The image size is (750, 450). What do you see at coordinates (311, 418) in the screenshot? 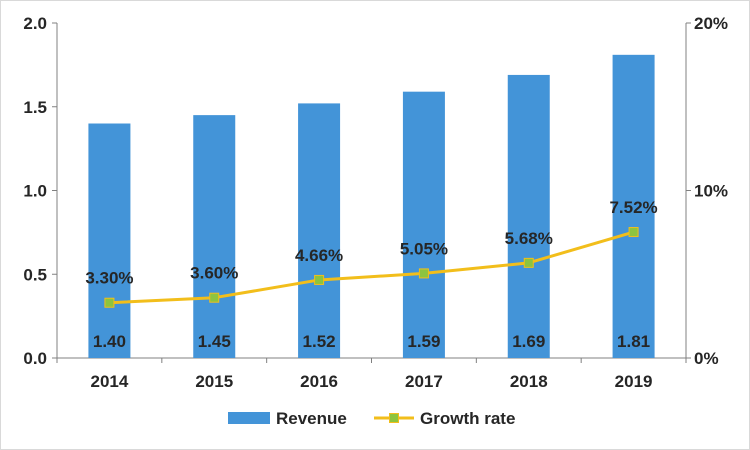
I see `legend-label-revenue: Revenue` at bounding box center [311, 418].